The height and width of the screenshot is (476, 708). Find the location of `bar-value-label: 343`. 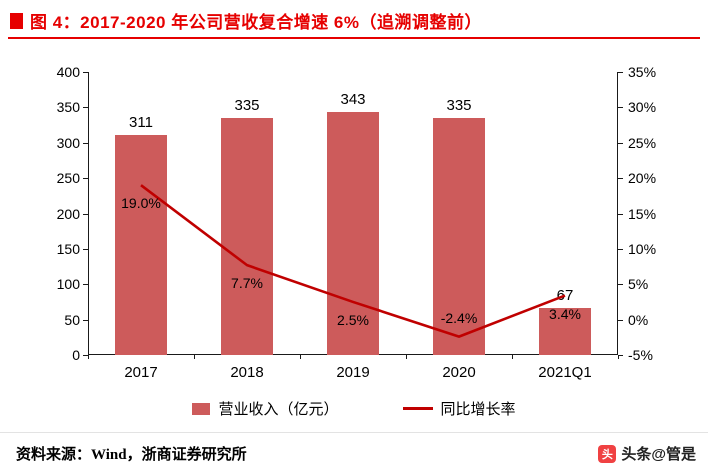

bar-value-label: 343 is located at coordinates (353, 100).